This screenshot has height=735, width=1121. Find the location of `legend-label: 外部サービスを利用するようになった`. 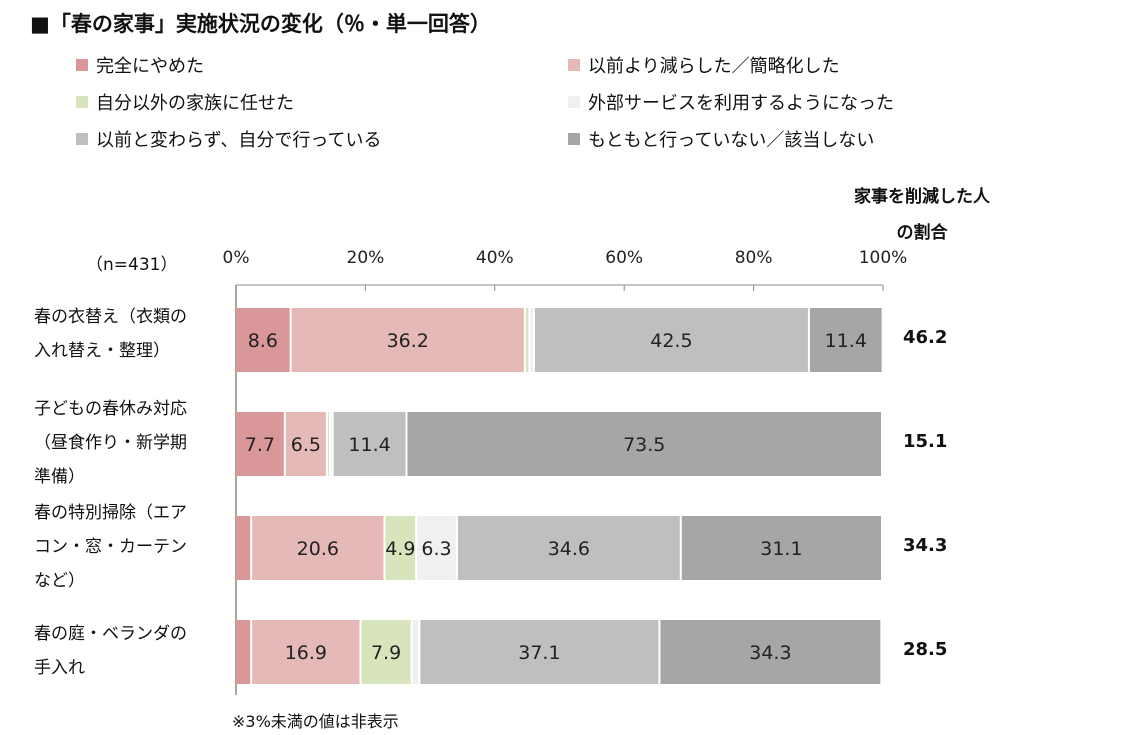

legend-label: 外部サービスを利用するようになった is located at coordinates (741, 103).